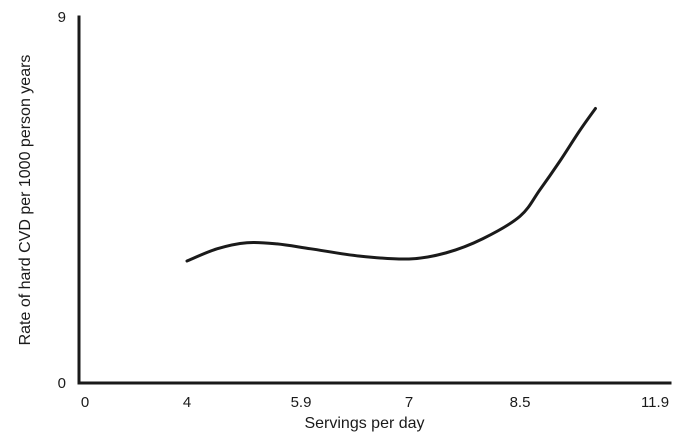 The height and width of the screenshot is (436, 688). What do you see at coordinates (25, 200) in the screenshot?
I see `y-axis-title: Rate of hard CVD per 1000 person years` at bounding box center [25, 200].